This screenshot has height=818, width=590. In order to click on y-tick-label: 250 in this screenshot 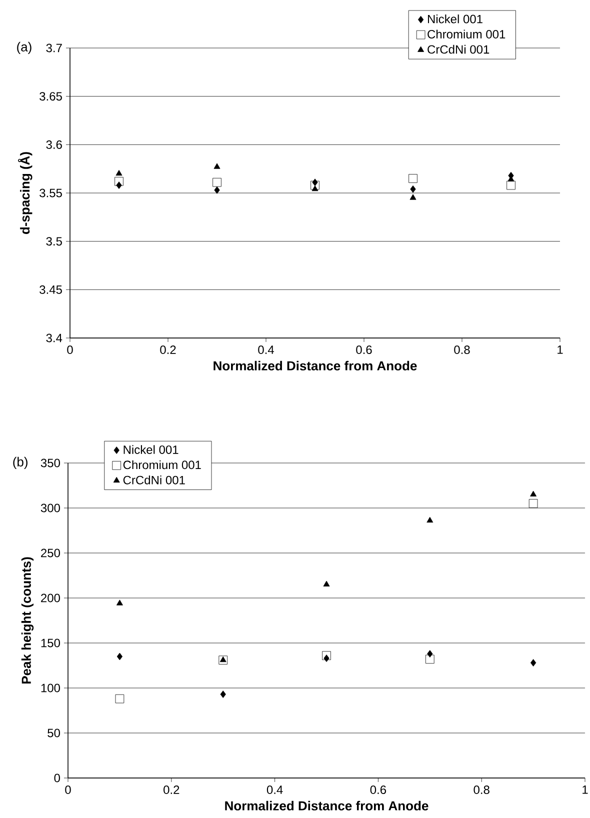, I will do `click(50, 553)`.